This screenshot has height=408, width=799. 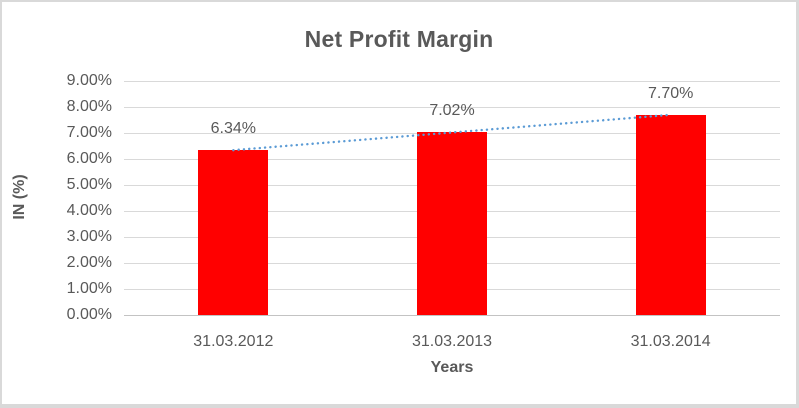 What do you see at coordinates (89, 184) in the screenshot?
I see `y-tick-label: 5.00%` at bounding box center [89, 184].